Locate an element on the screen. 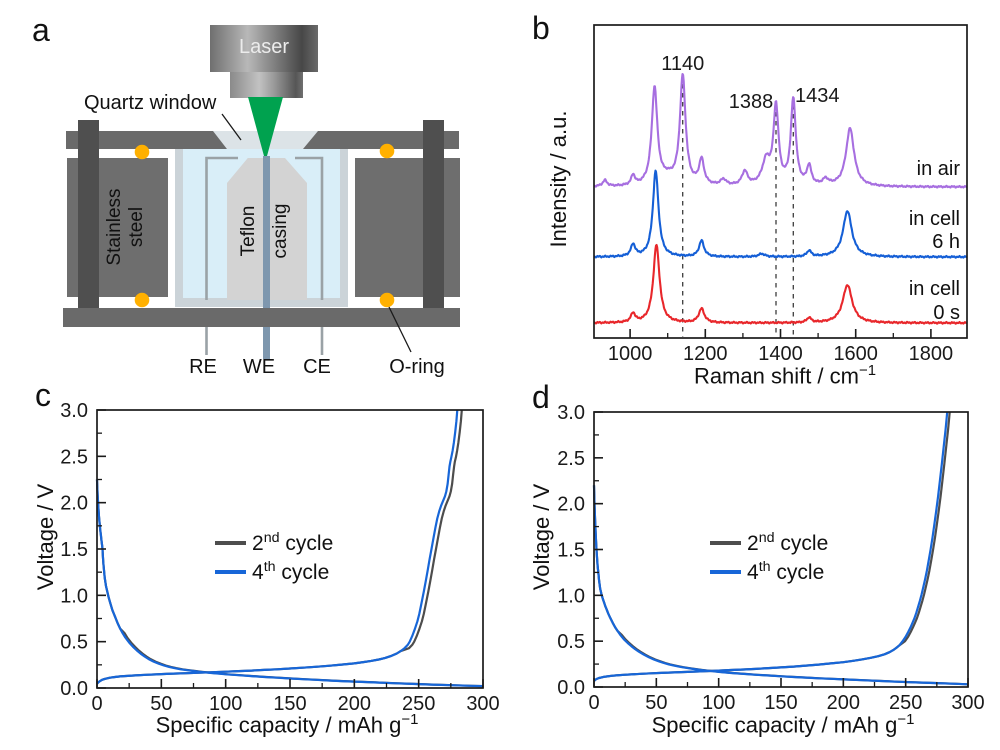 The height and width of the screenshot is (750, 1000). we-wire is located at coordinates (266, 232).